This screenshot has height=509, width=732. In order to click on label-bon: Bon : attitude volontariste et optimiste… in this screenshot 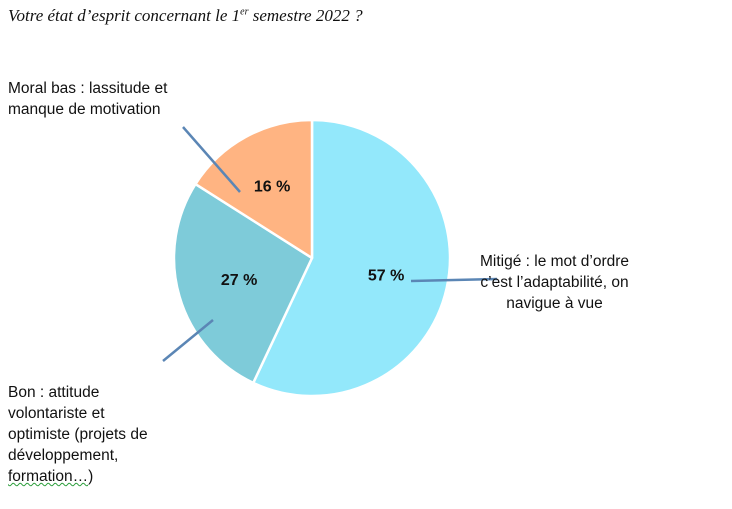, I will do `click(78, 434)`.